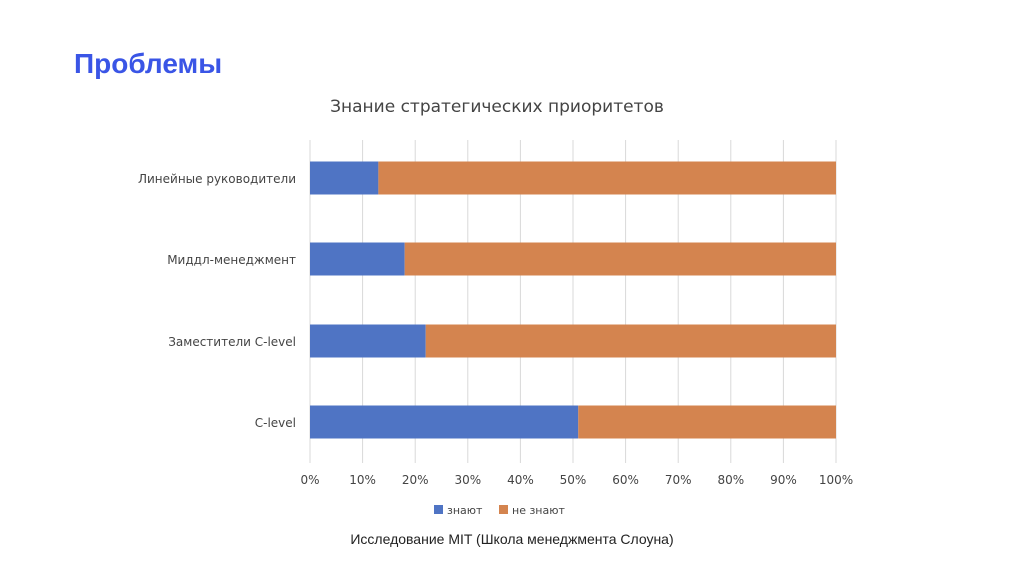  What do you see at coordinates (783, 480) in the screenshot?
I see `x-tick-label: 90%` at bounding box center [783, 480].